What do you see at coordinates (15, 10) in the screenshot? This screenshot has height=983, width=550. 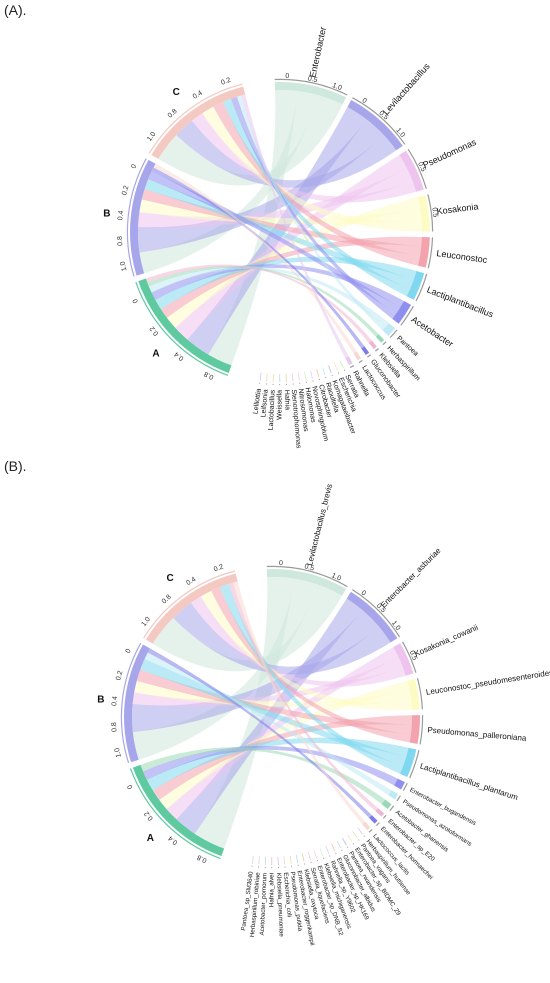 I see `panel-a-label: (A).` at bounding box center [15, 10].